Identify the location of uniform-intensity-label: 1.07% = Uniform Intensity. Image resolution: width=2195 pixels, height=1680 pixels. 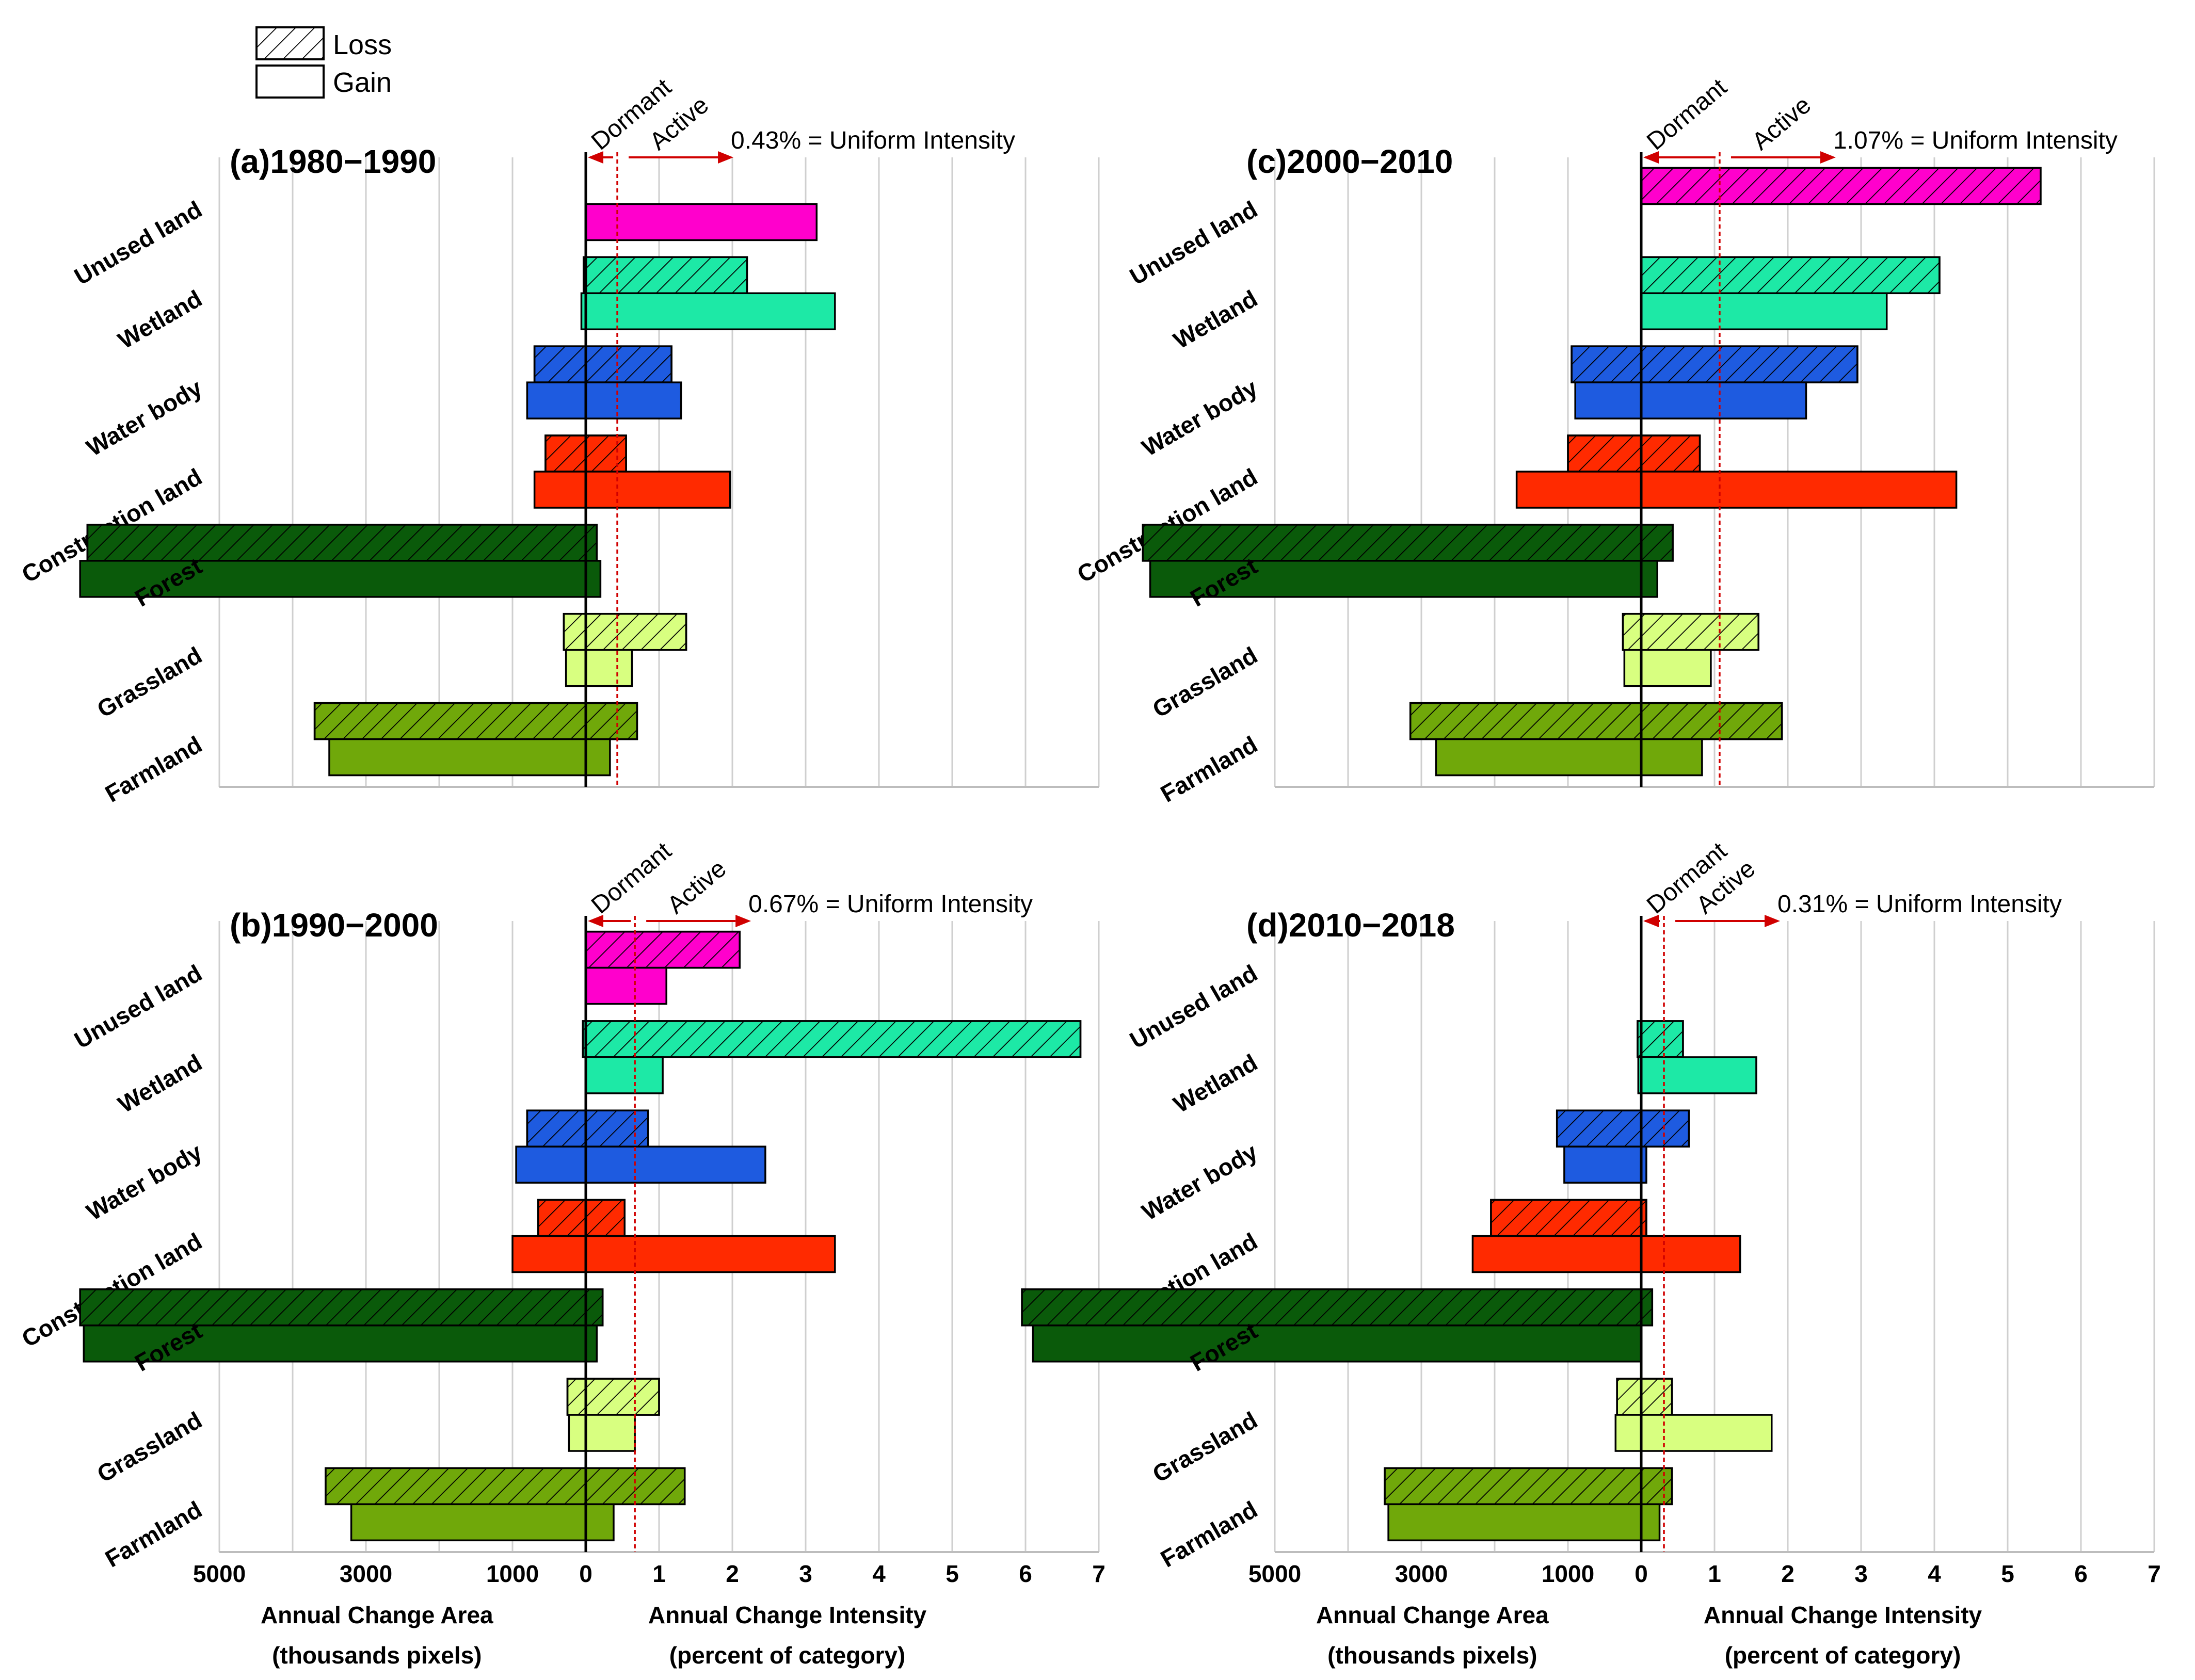
(1976, 140).